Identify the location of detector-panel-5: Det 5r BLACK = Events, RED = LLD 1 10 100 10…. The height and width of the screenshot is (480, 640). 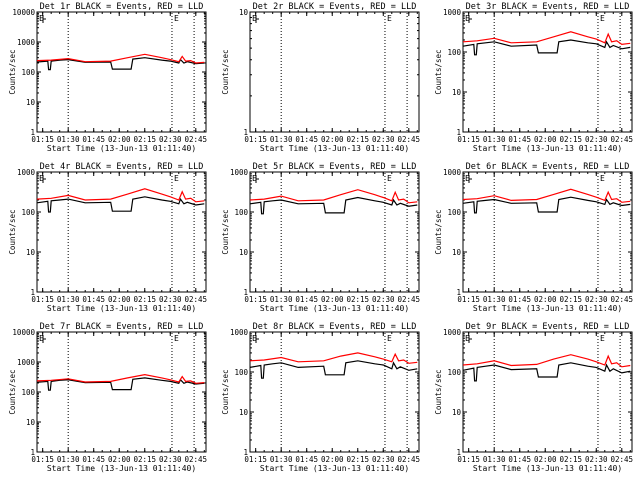
(320, 237).